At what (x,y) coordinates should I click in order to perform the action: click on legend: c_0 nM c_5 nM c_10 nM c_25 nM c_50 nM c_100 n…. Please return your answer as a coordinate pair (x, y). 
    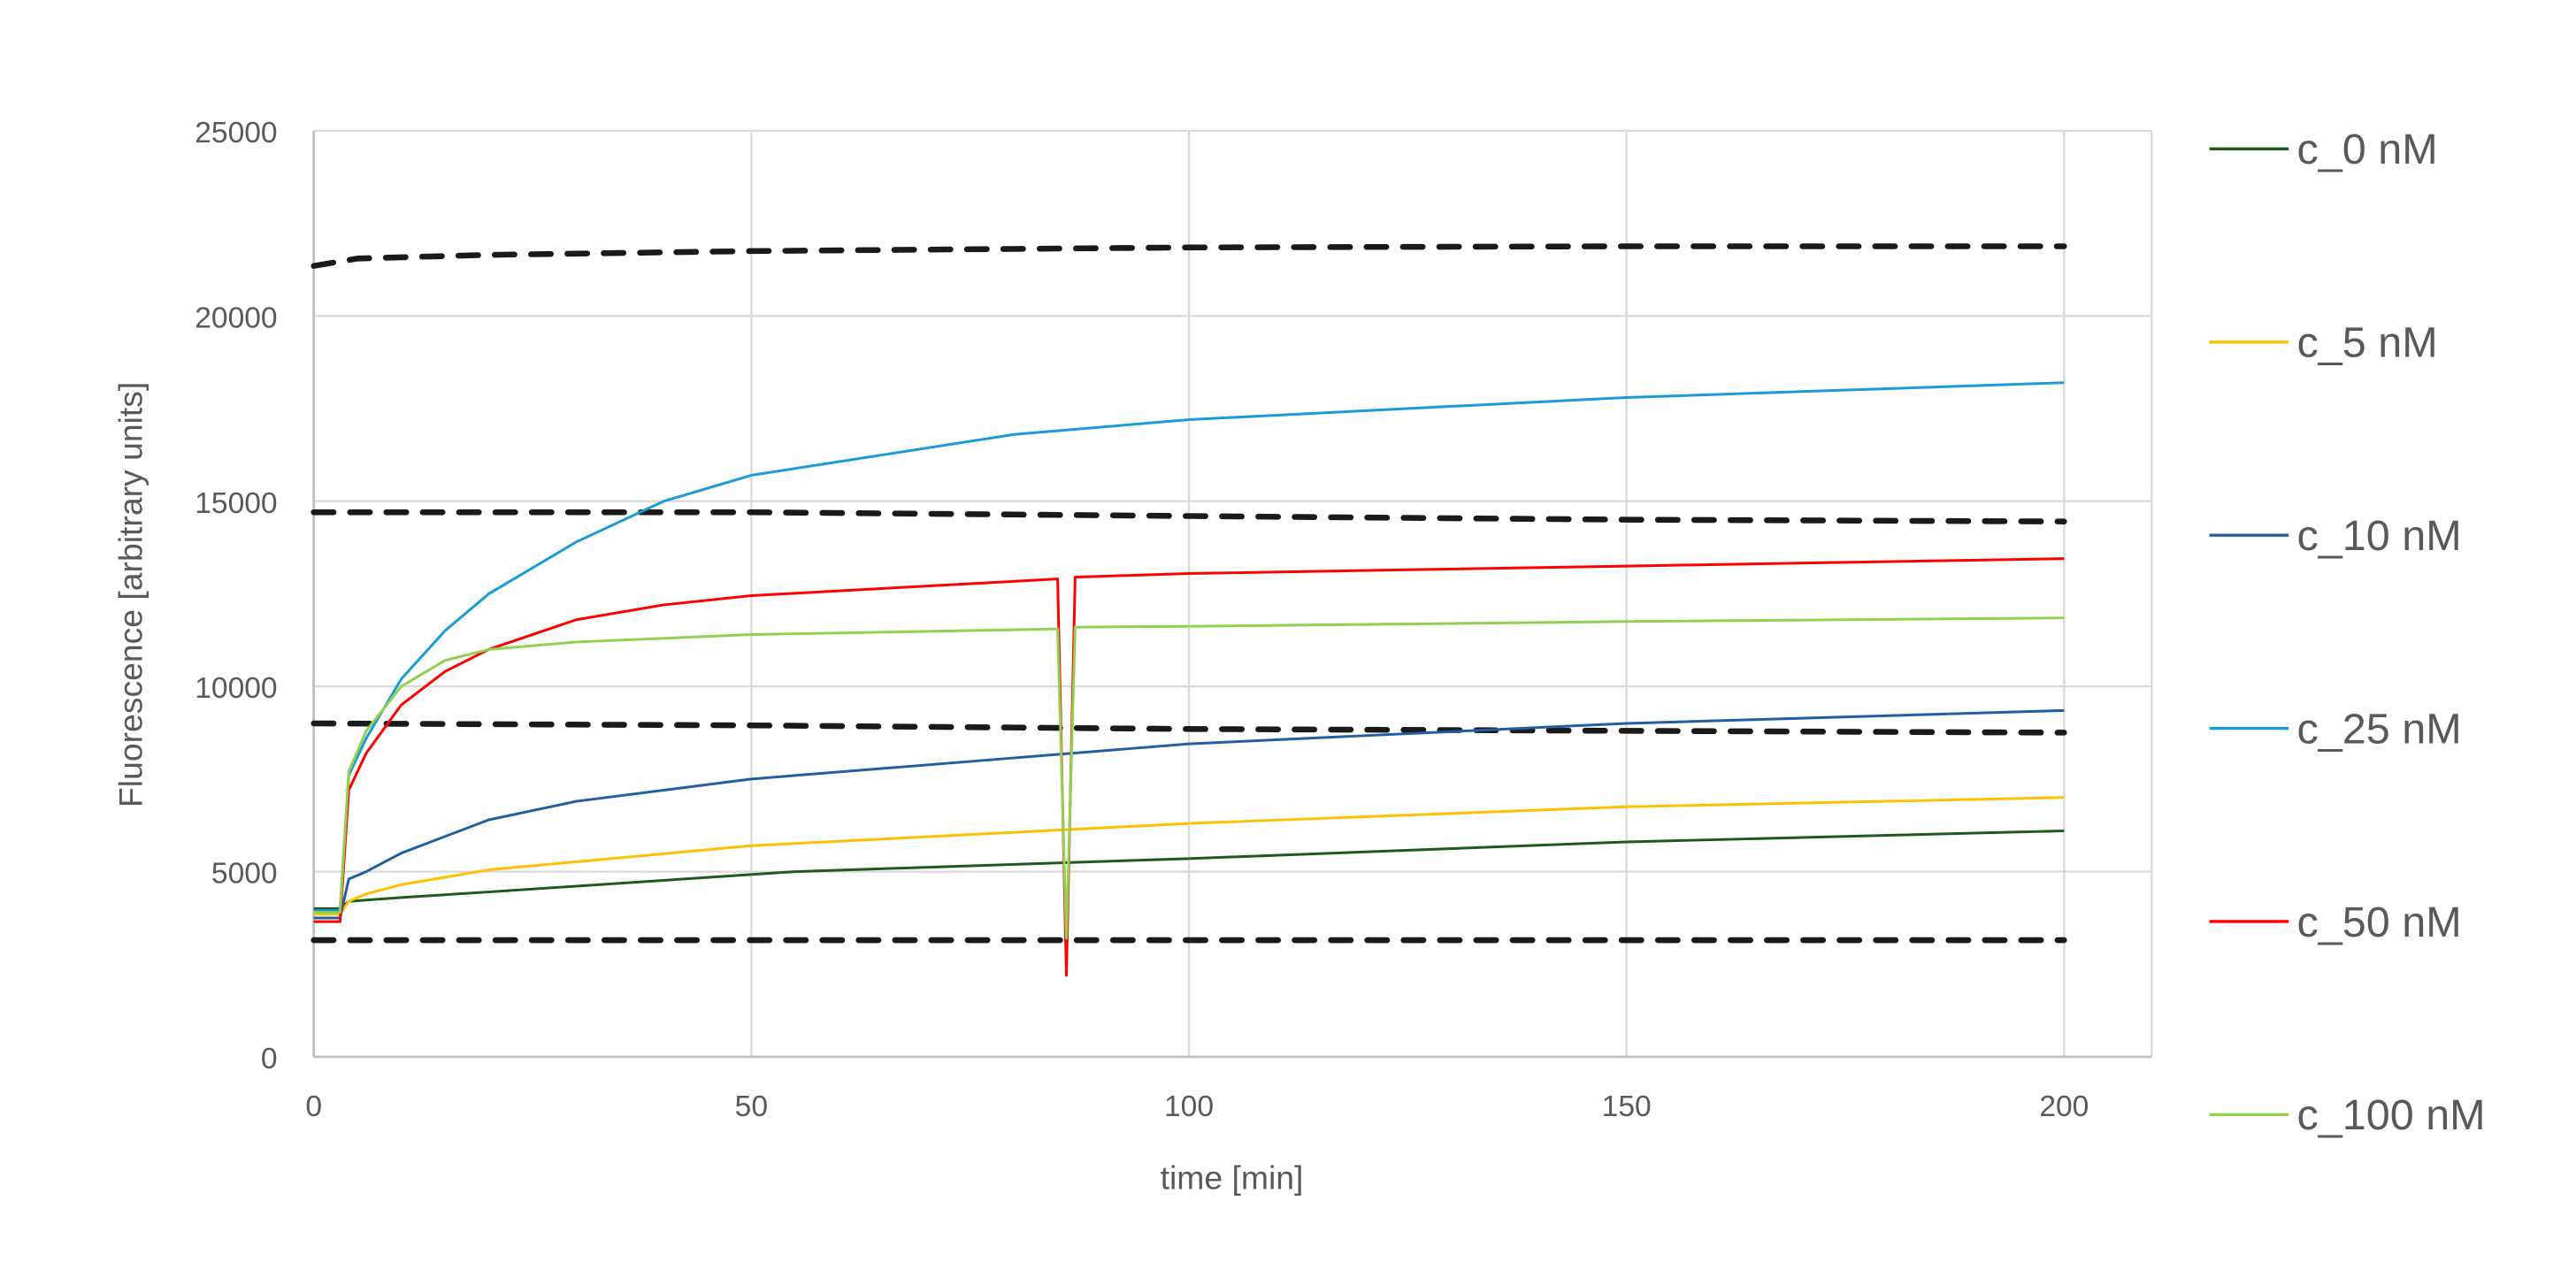
    Looking at the image, I should click on (2347, 632).